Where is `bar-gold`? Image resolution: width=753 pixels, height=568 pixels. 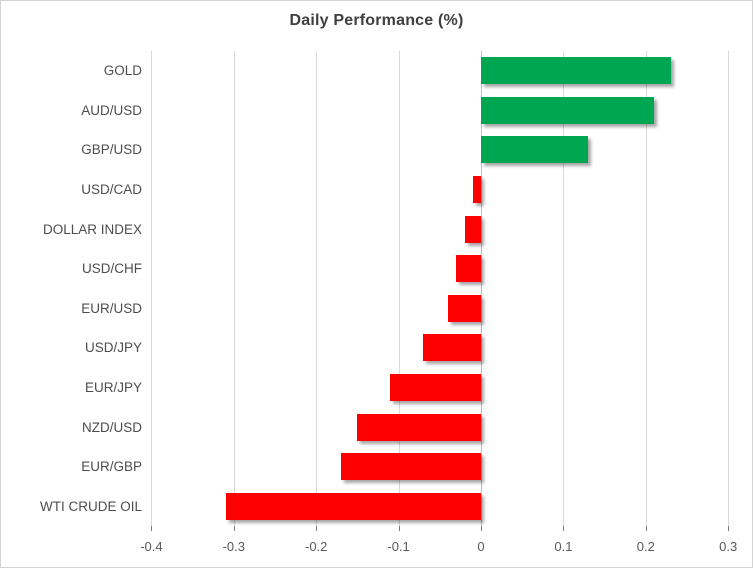 bar-gold is located at coordinates (576, 71).